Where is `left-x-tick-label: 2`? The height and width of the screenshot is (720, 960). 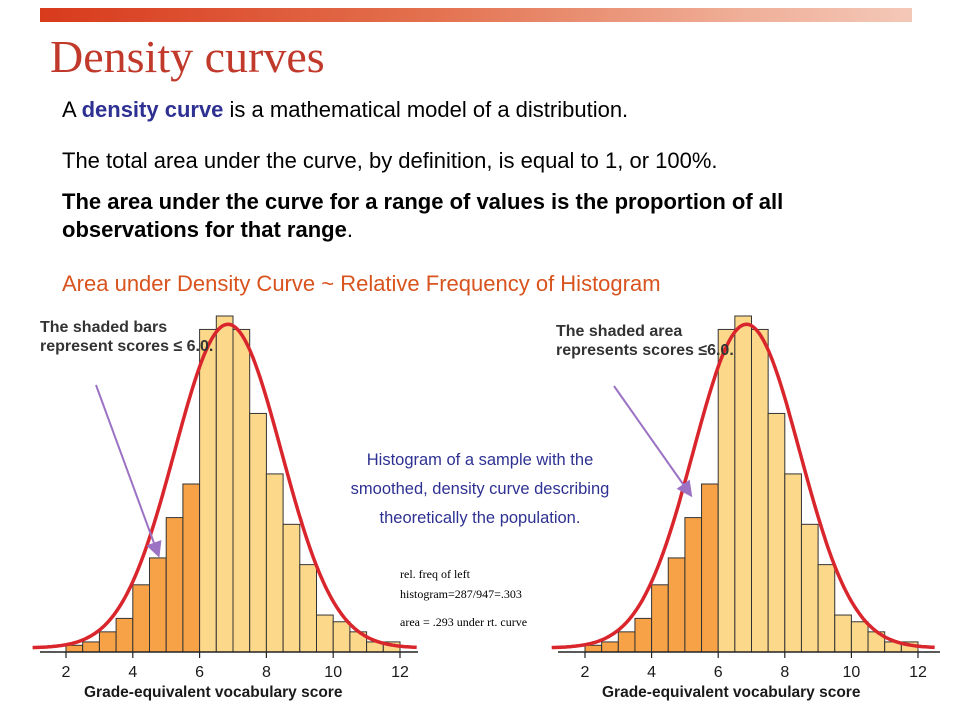 left-x-tick-label: 2 is located at coordinates (66, 672).